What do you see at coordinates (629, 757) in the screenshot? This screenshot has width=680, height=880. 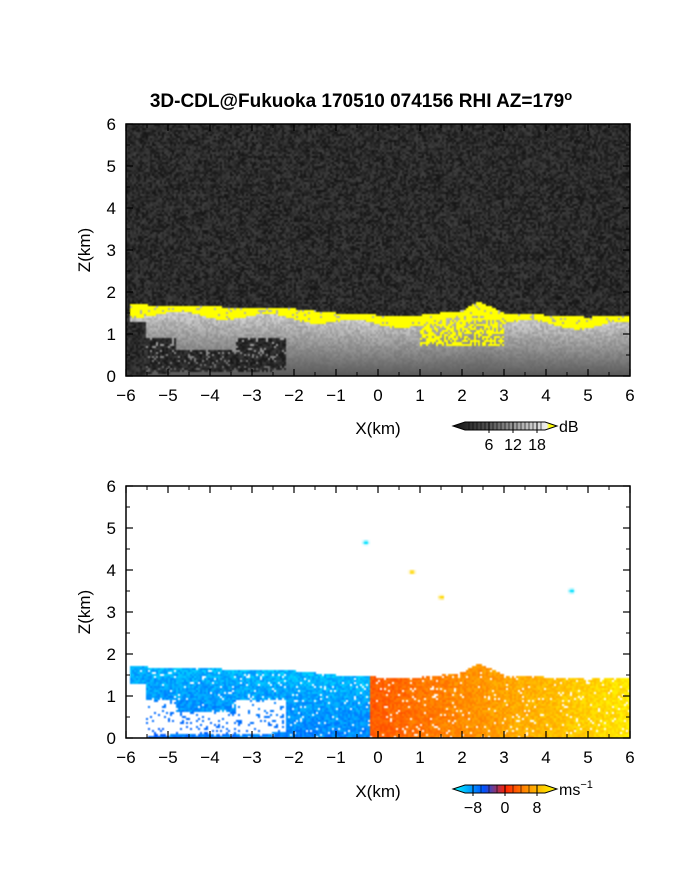 I see `doppler-x-tick-label: 6` at bounding box center [629, 757].